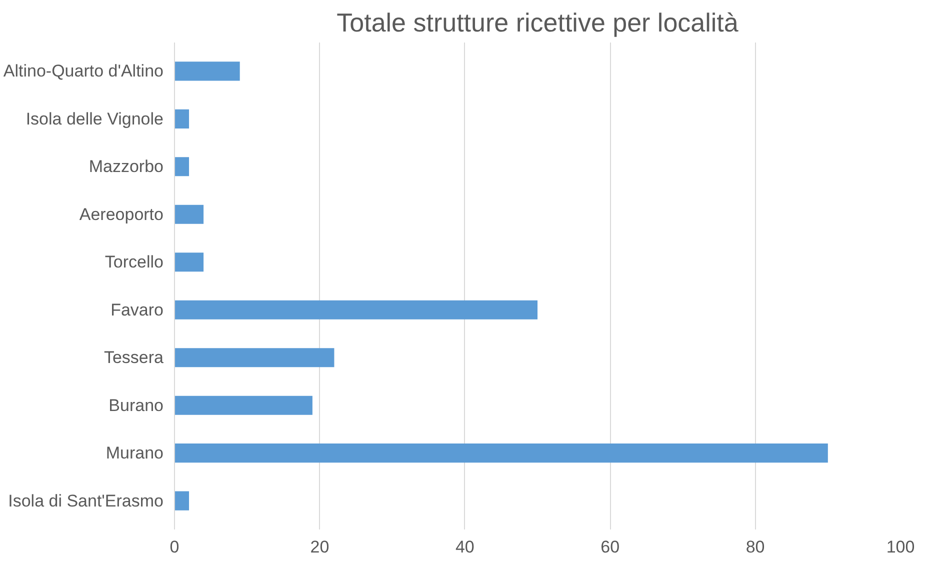  I want to click on y-tick-label: Favaro, so click(137, 310).